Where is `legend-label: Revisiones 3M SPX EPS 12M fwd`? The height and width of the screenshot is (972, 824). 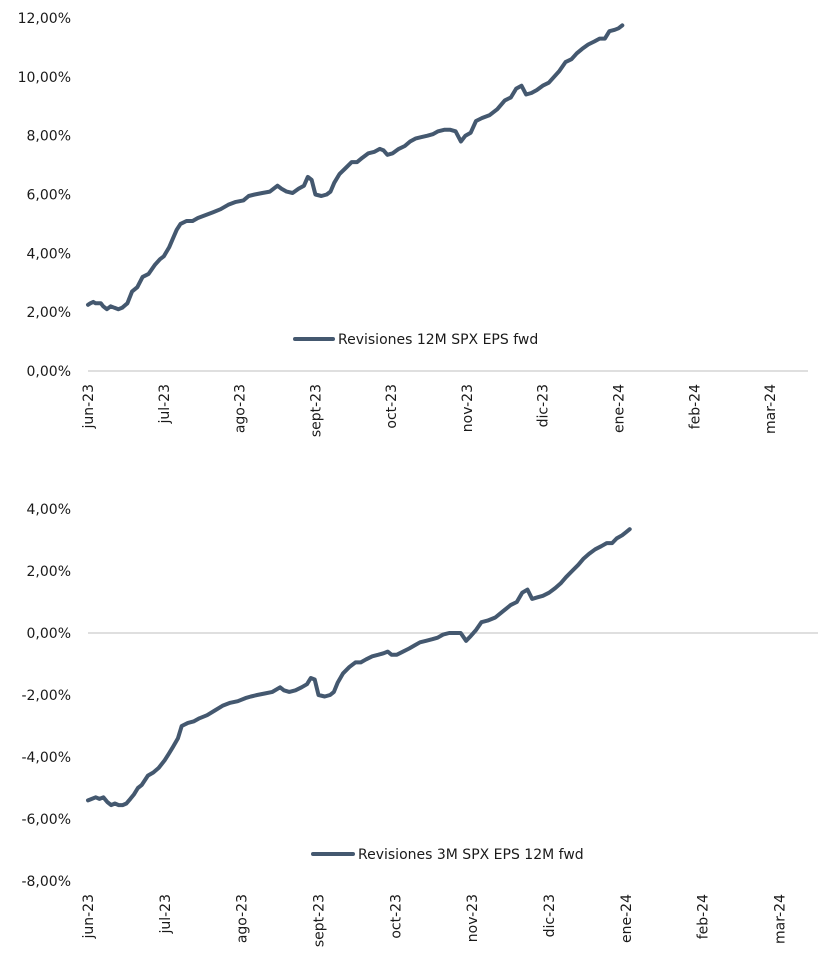
legend-label: Revisiones 3M SPX EPS 12M fwd is located at coordinates (471, 855).